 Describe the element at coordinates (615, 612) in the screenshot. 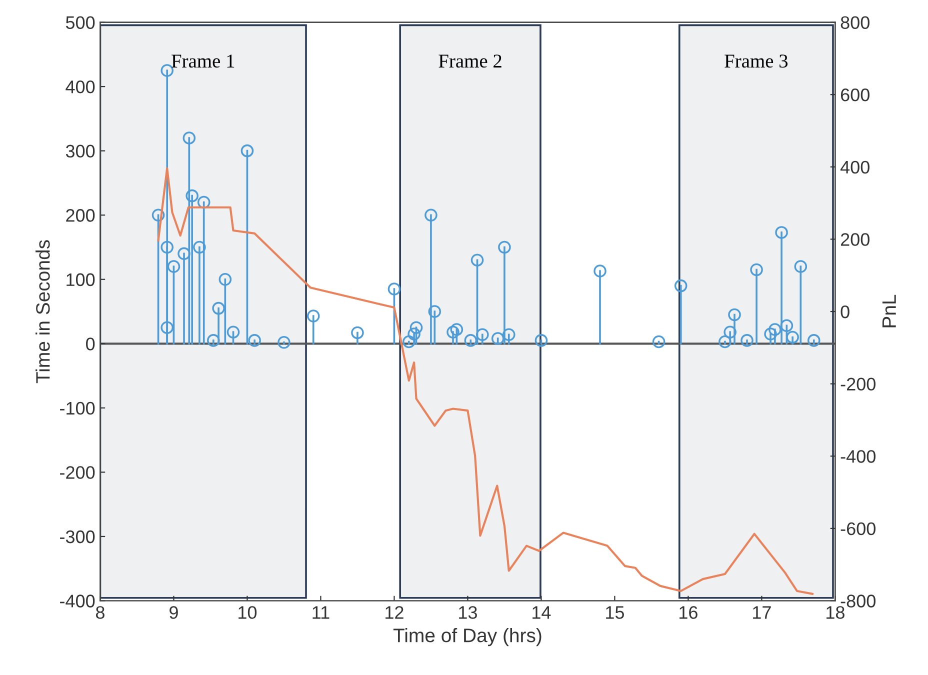

I see `x-tick-label: 15` at that location.